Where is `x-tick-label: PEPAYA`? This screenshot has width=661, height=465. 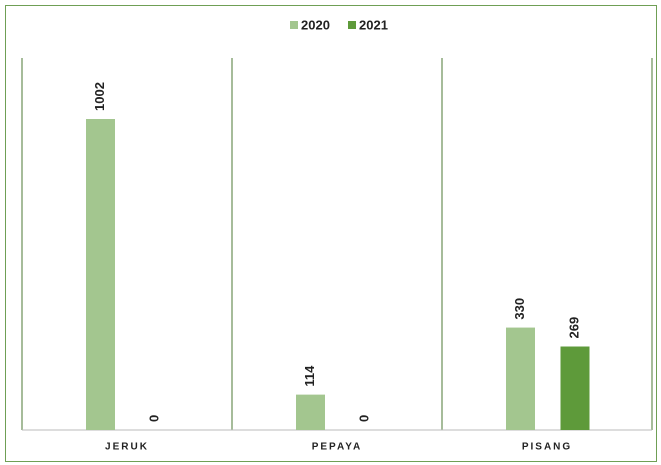 x-tick-label: PEPAYA is located at coordinates (337, 447).